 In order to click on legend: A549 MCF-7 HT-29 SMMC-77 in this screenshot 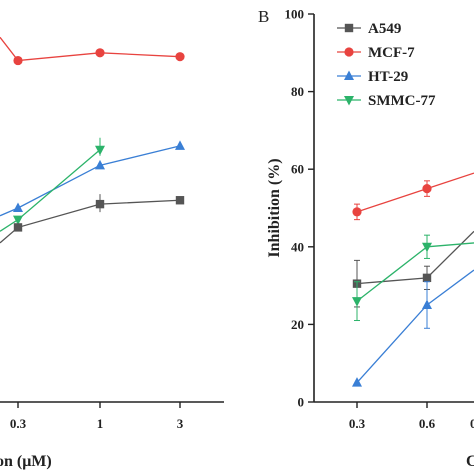, I will do `click(386, 65)`.